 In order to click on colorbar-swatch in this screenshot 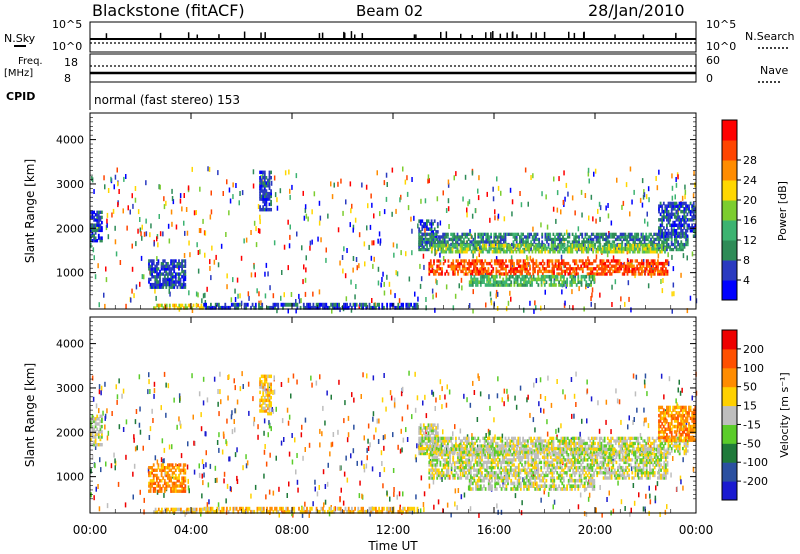, I will do `click(729, 250)`.